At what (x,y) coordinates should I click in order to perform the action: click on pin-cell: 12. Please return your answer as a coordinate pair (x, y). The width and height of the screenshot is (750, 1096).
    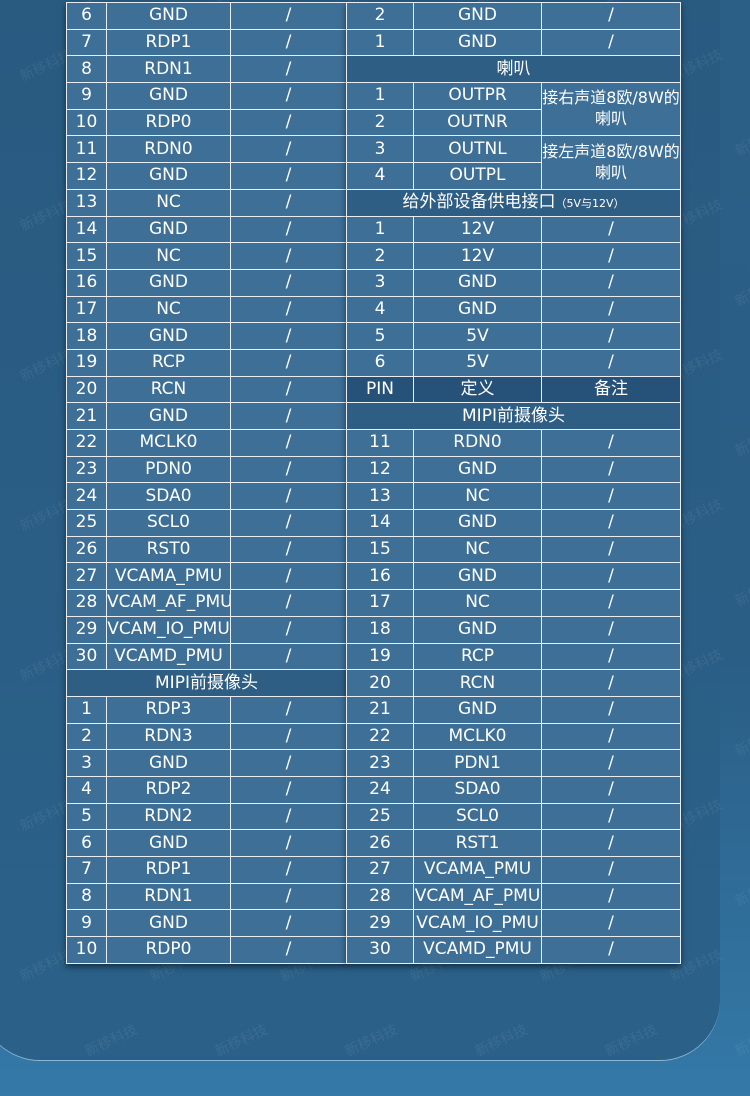
    Looking at the image, I should click on (380, 469).